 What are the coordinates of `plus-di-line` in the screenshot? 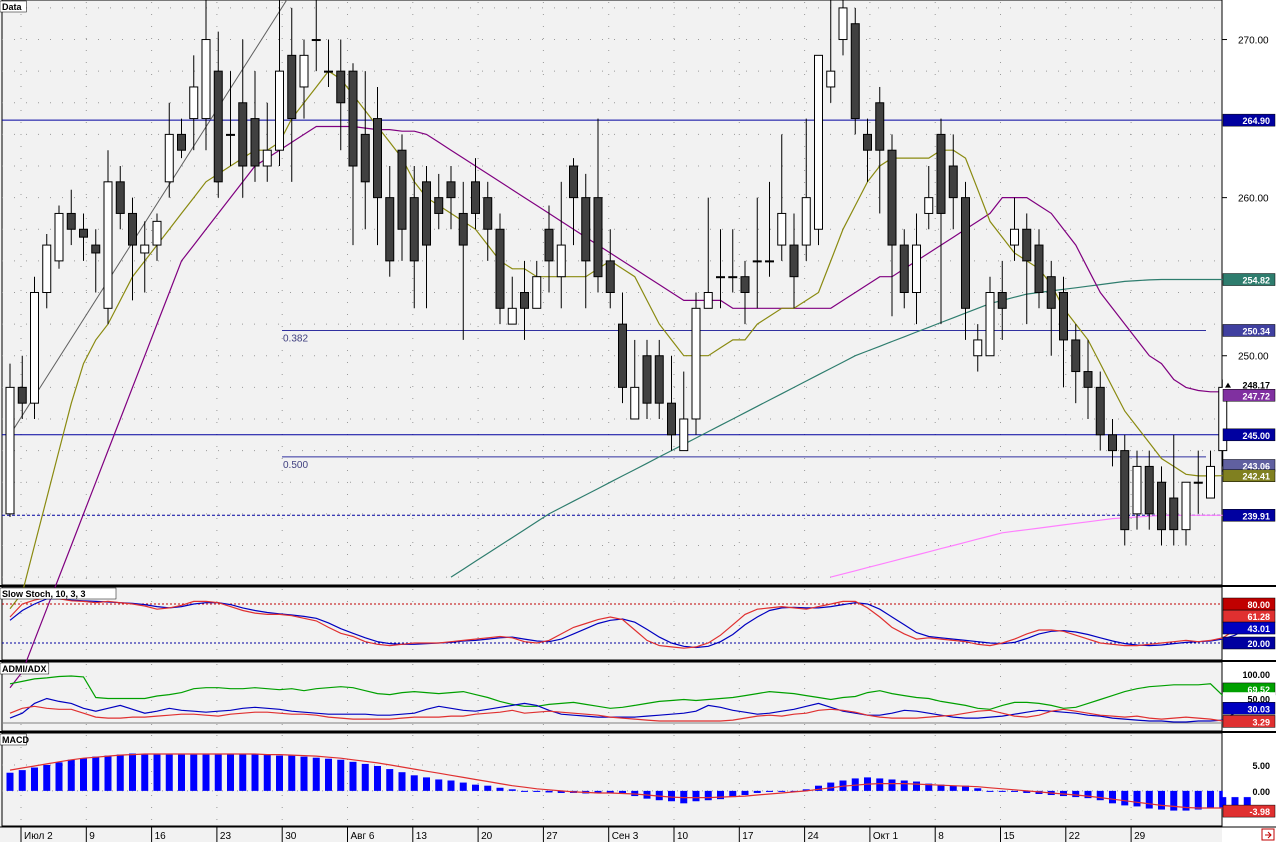 It's located at (628, 713).